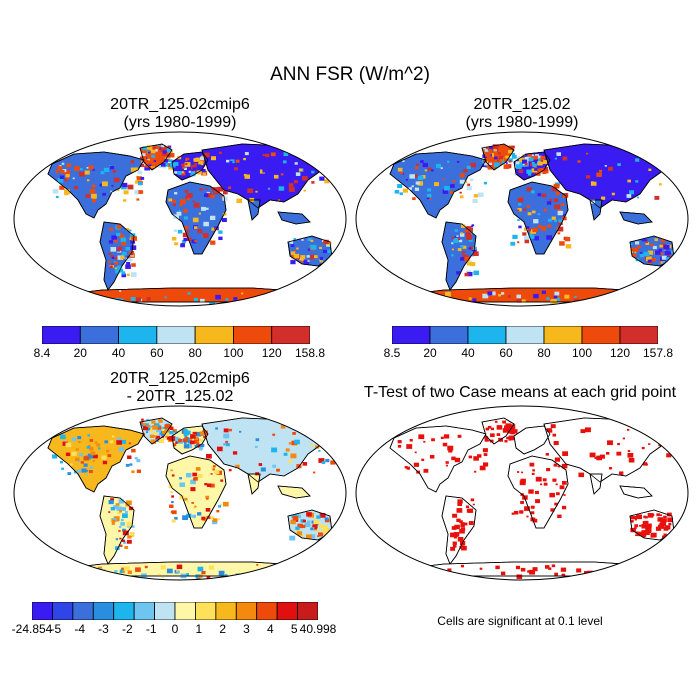 The height and width of the screenshot is (700, 700). What do you see at coordinates (522, 114) in the screenshot?
I see `panel2-title: 20TR_125.02 (yrs 1980-1999)` at bounding box center [522, 114].